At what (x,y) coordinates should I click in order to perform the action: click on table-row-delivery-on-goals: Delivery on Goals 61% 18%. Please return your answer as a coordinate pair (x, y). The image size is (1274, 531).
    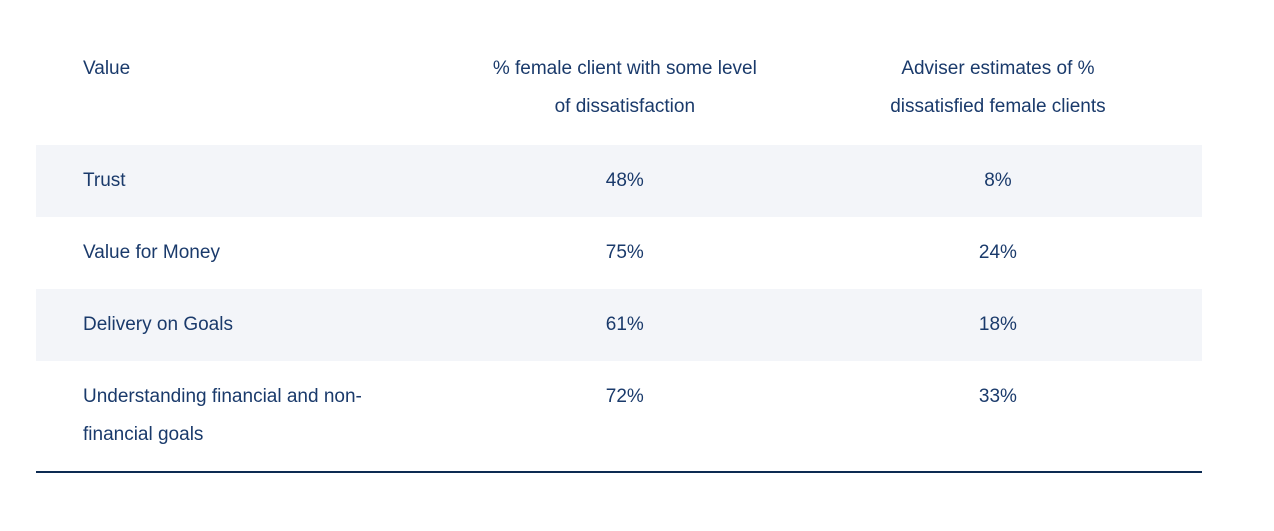
    Looking at the image, I should click on (619, 325).